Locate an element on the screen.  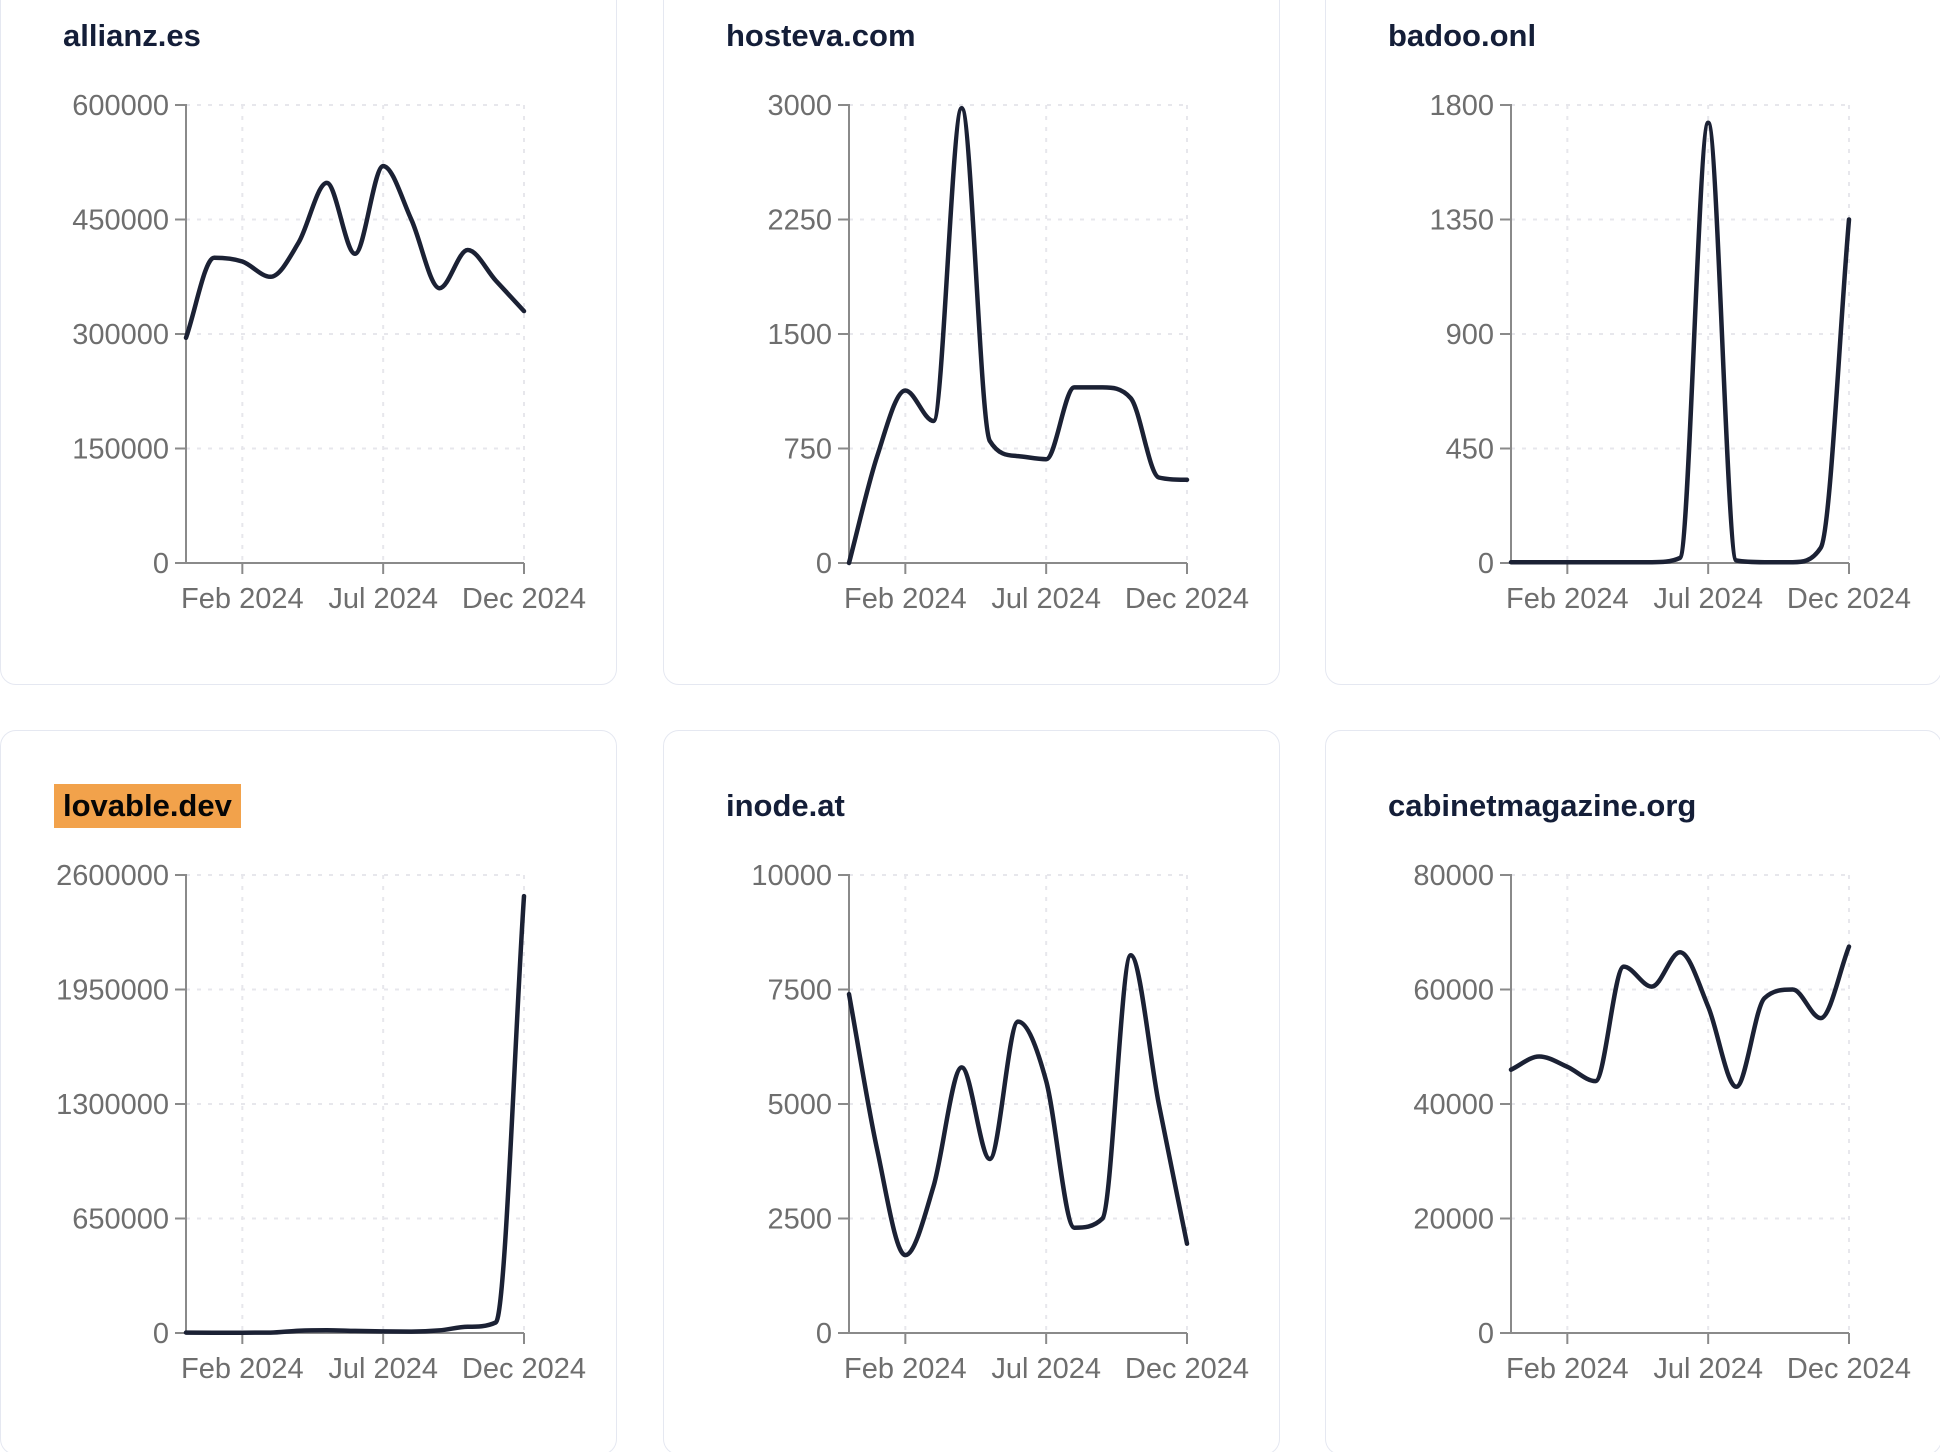
y-tick-label: 2600000 is located at coordinates (112, 876).